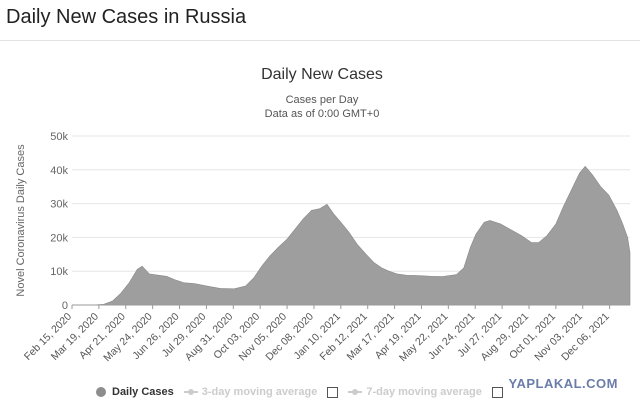  I want to click on legend-label: 3-day moving average, so click(259, 392).